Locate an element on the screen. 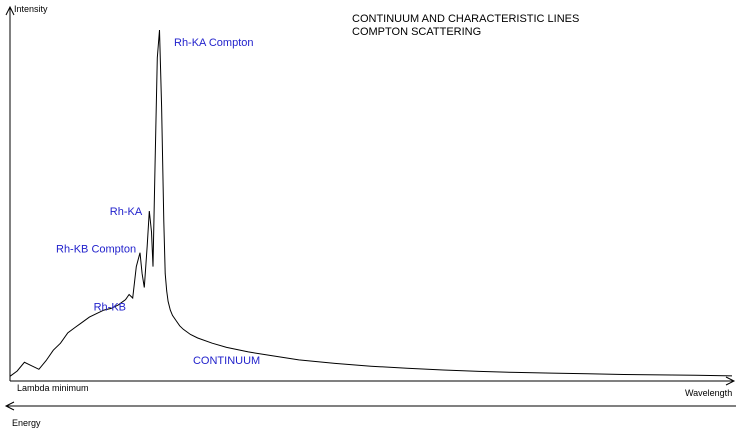 The height and width of the screenshot is (436, 741). label-continuum: CONTINUUM is located at coordinates (226, 361).